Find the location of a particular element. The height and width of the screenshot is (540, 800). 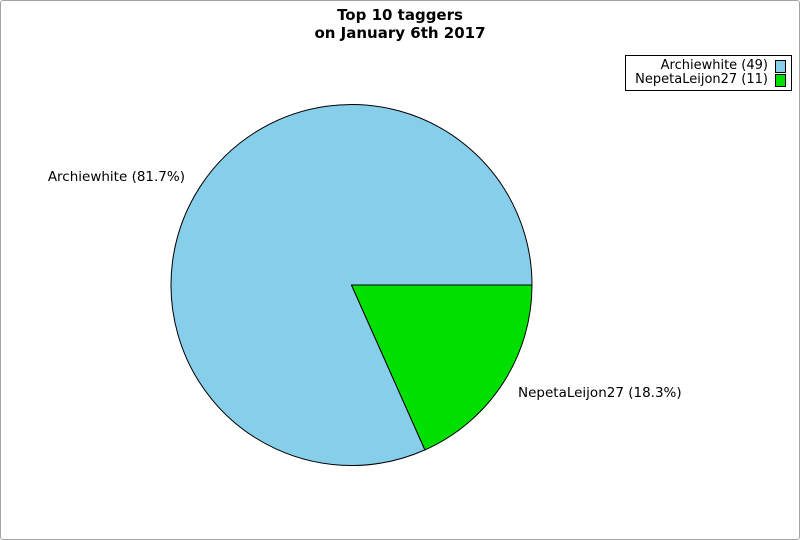

legend: Archiewhite (49) NepetaLeijon27 (11) is located at coordinates (708, 73).